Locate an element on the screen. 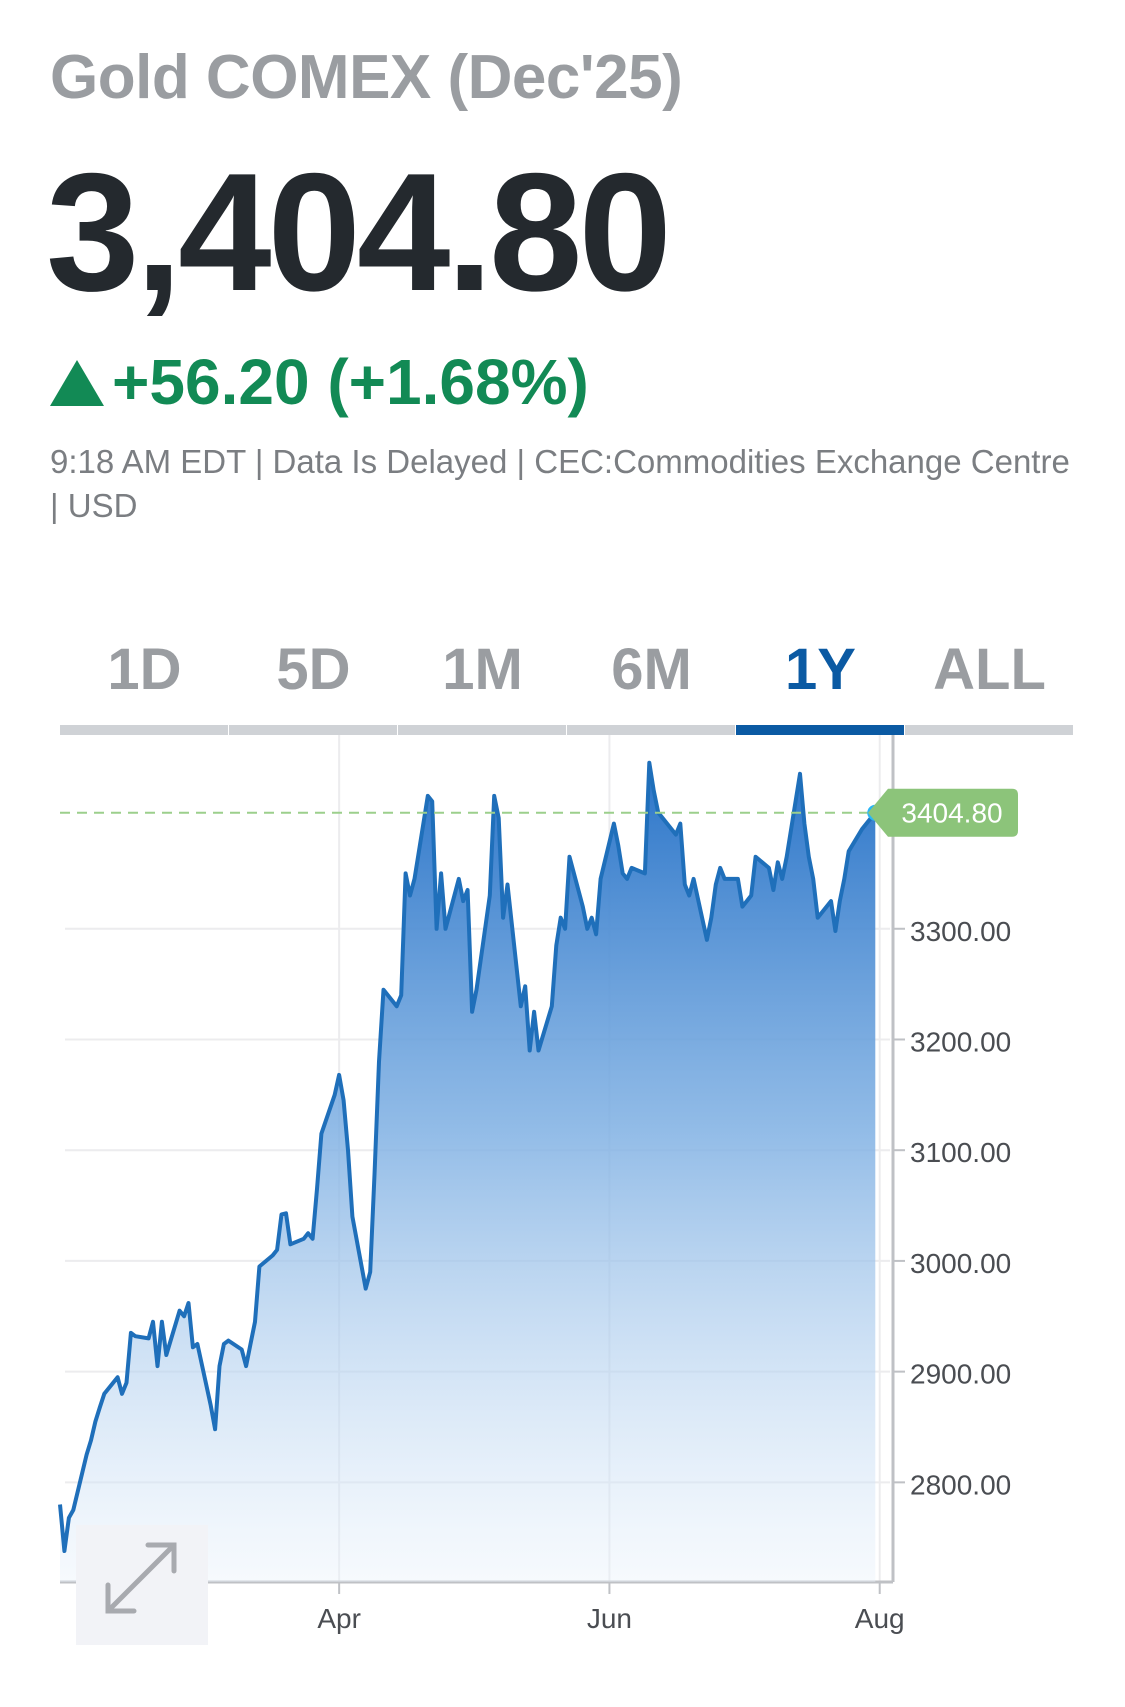  triangle-up-icon is located at coordinates (77, 383).